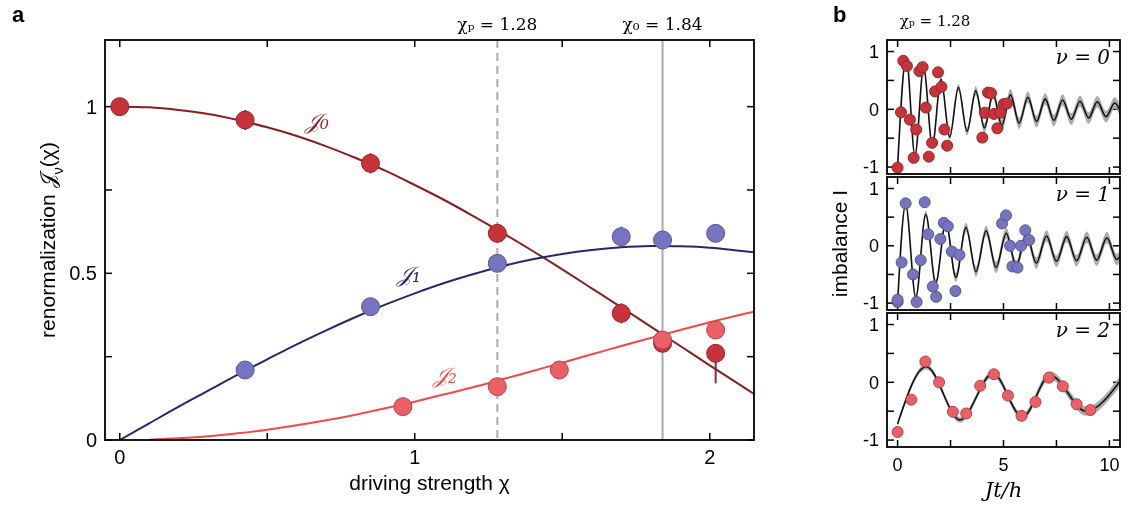  What do you see at coordinates (317, 121) in the screenshot?
I see `series-label: 𝒥₀` at bounding box center [317, 121].